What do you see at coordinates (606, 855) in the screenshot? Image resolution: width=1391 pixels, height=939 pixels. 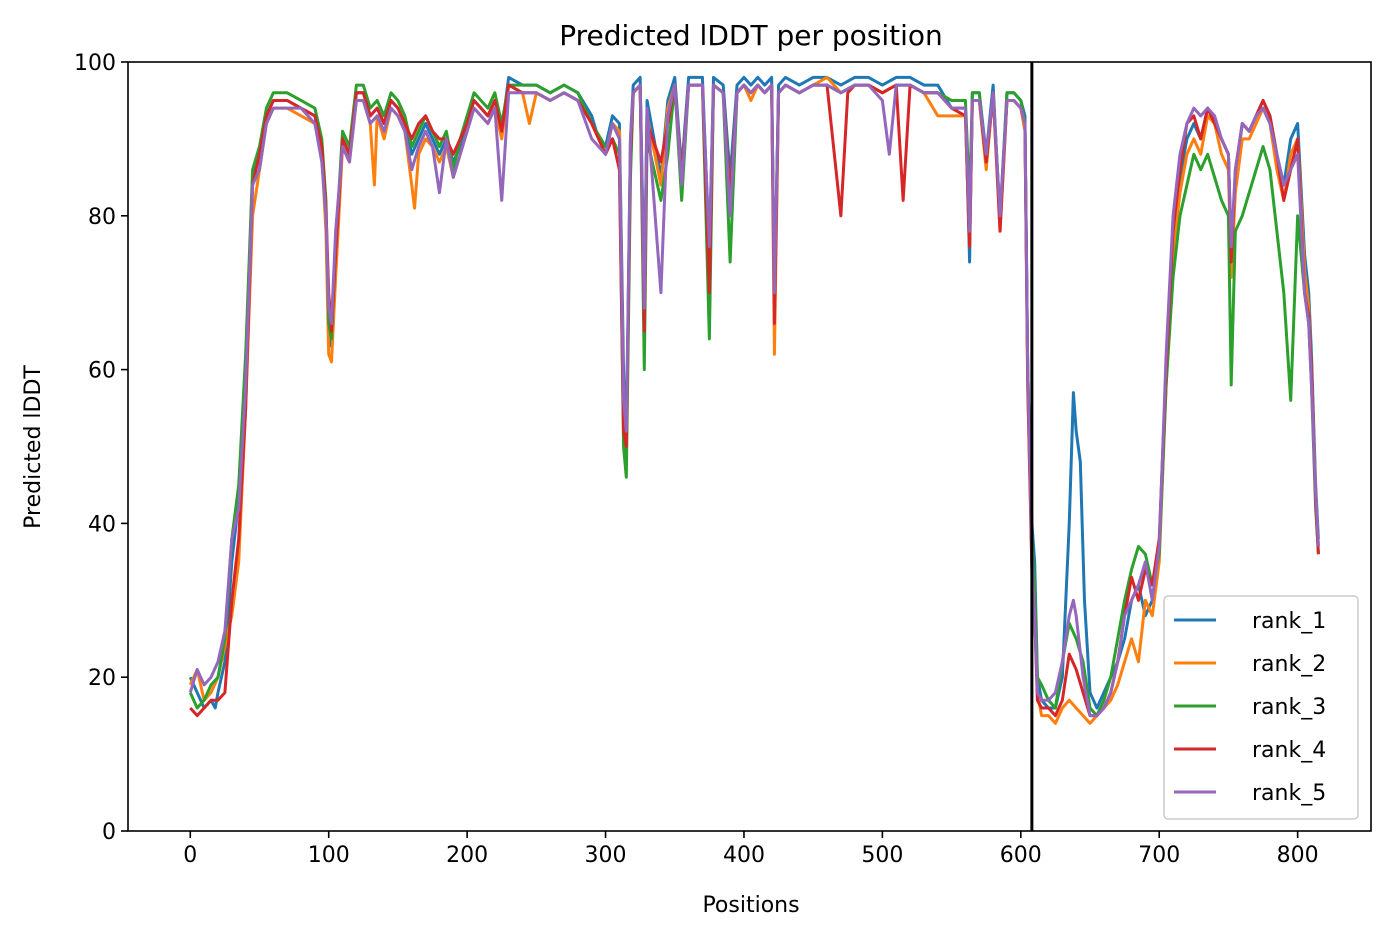 I see `x-tick-label: 300` at bounding box center [606, 855].